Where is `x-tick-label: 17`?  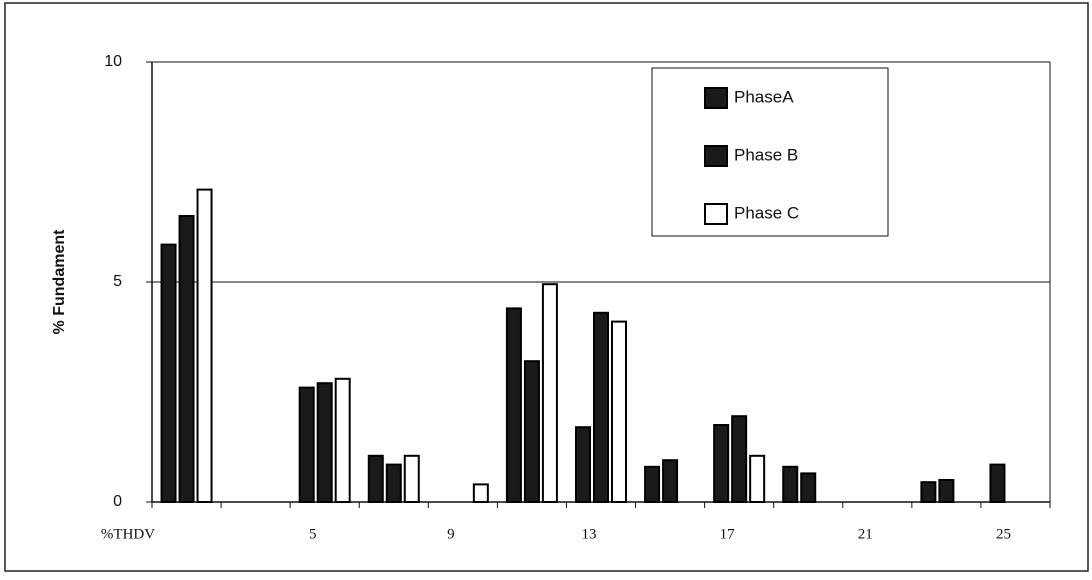
x-tick-label: 17 is located at coordinates (728, 534).